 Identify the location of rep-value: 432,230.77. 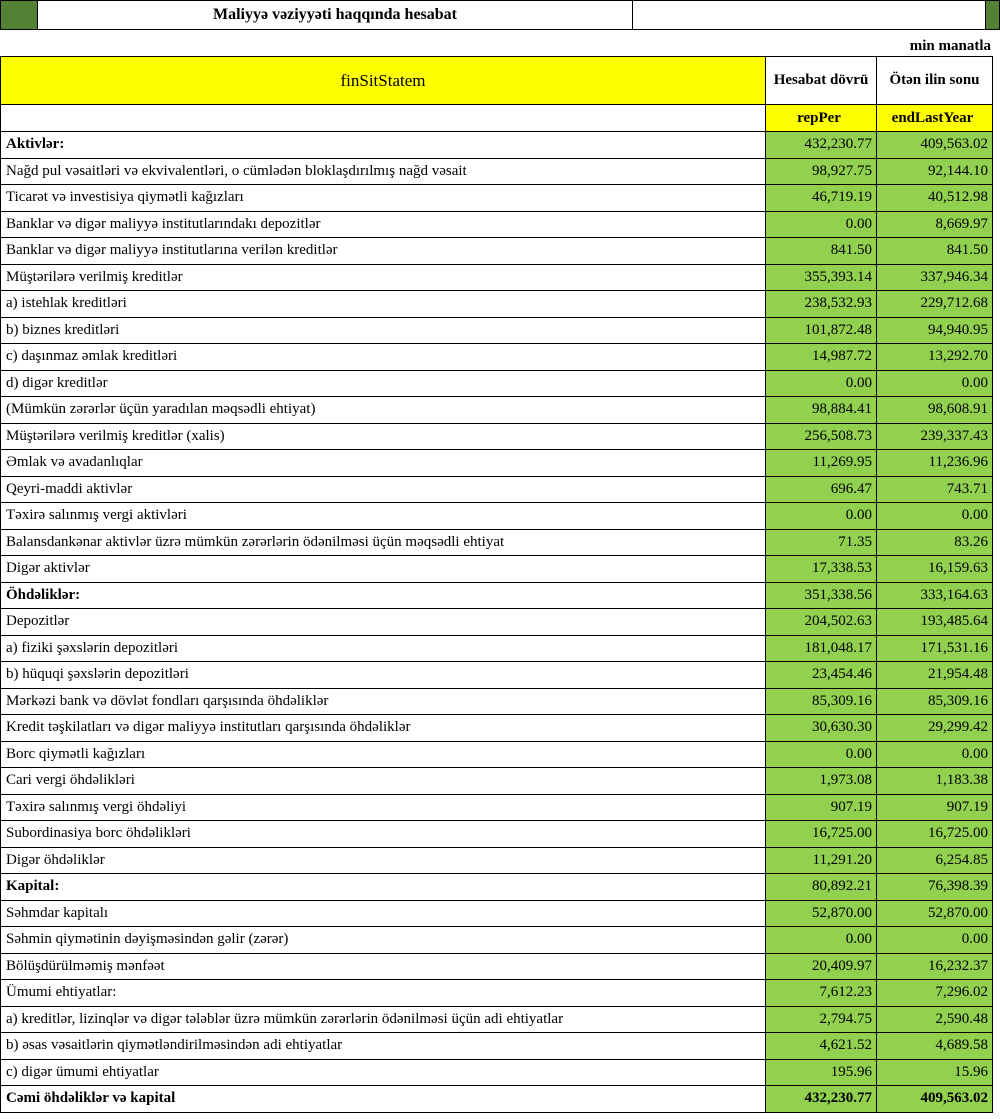
(821, 145).